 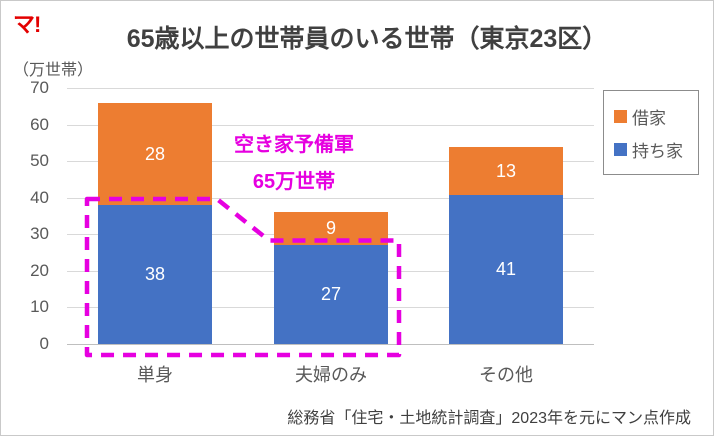 I want to click on bar-value-label: 28, so click(x=155, y=153).